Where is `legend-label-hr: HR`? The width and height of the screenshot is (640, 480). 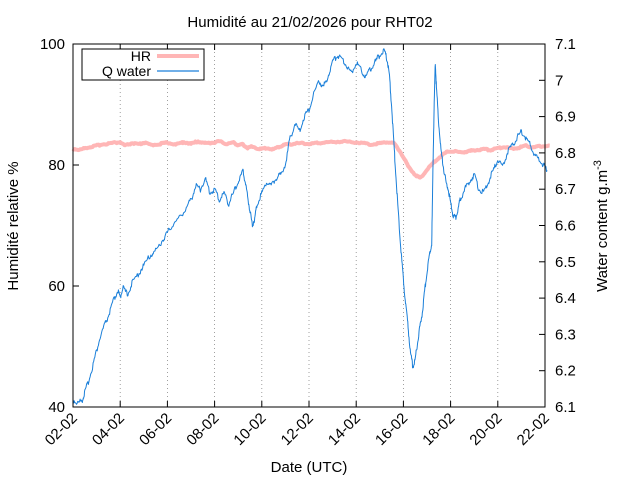
legend-label-hr: HR is located at coordinates (141, 56).